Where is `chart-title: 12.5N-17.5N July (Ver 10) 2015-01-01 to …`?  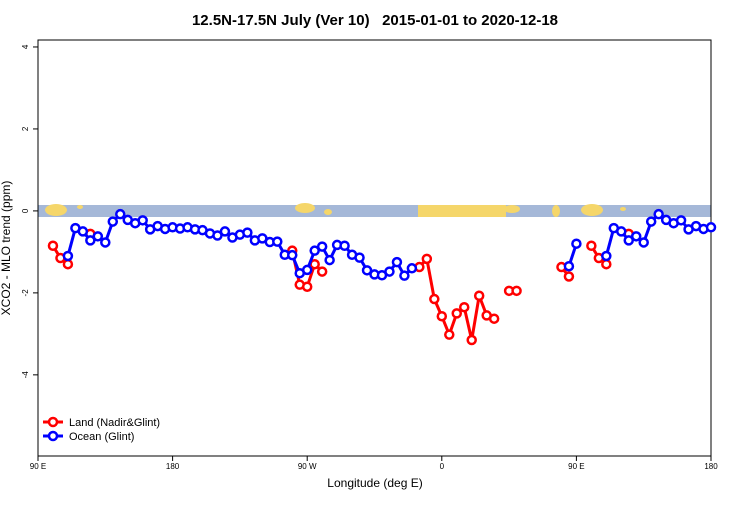 chart-title: 12.5N-17.5N July (Ver 10) 2015-01-01 to … is located at coordinates (375, 20).